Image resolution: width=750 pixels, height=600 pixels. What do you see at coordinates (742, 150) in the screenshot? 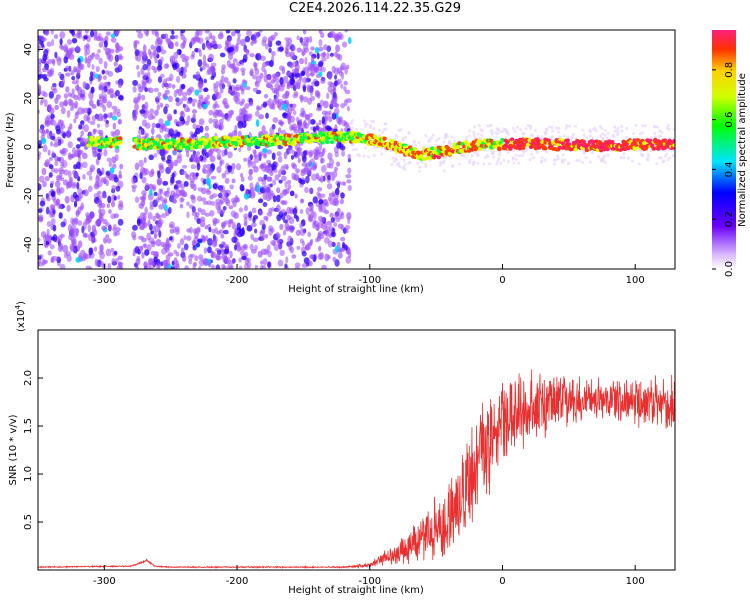
I see `colorbar-label: Normalized spectral amplitude` at bounding box center [742, 150].